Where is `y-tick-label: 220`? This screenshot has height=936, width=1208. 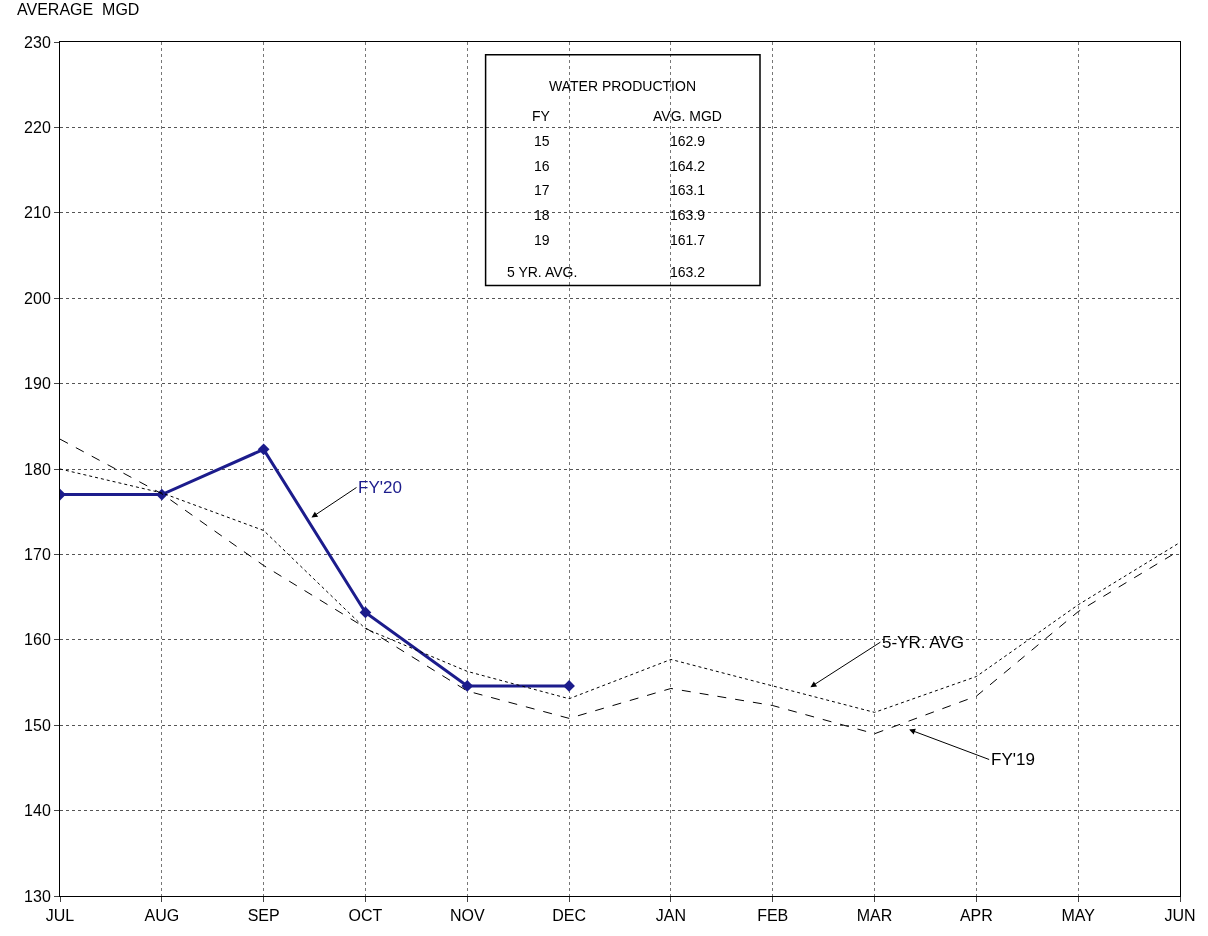 y-tick-label: 220 is located at coordinates (37, 127).